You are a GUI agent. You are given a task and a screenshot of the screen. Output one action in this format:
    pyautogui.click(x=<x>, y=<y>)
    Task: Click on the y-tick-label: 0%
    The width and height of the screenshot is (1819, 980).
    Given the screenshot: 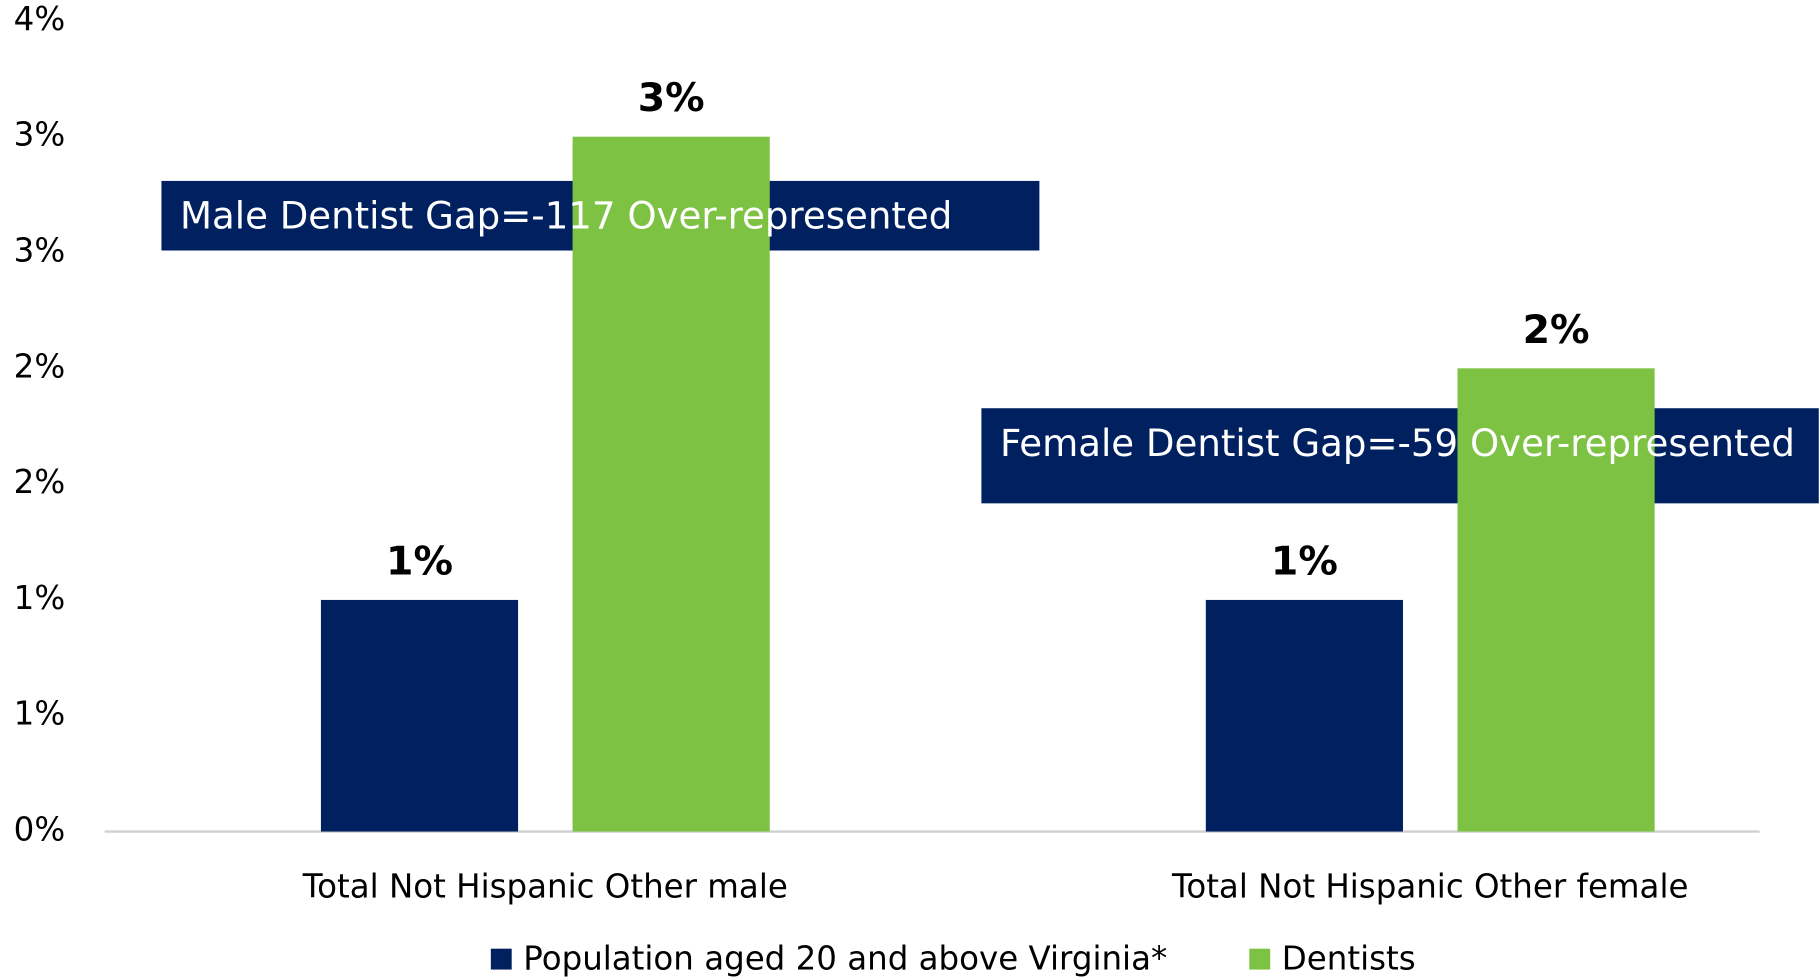 What is the action you would take?
    pyautogui.click(x=40, y=830)
    